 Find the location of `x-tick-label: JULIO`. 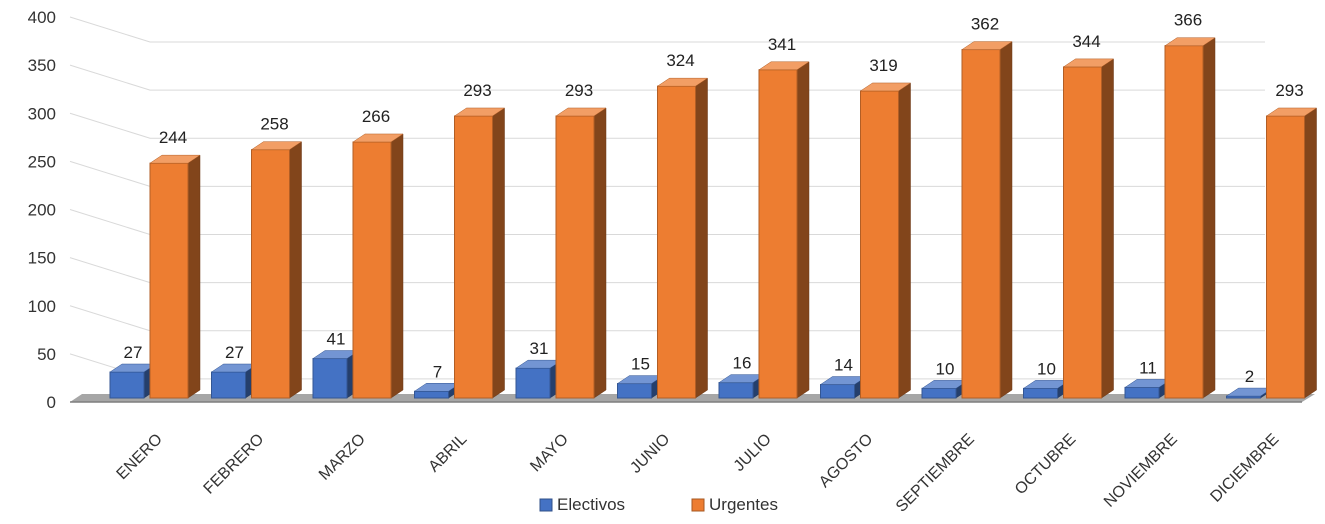

x-tick-label: JULIO is located at coordinates (753, 453).